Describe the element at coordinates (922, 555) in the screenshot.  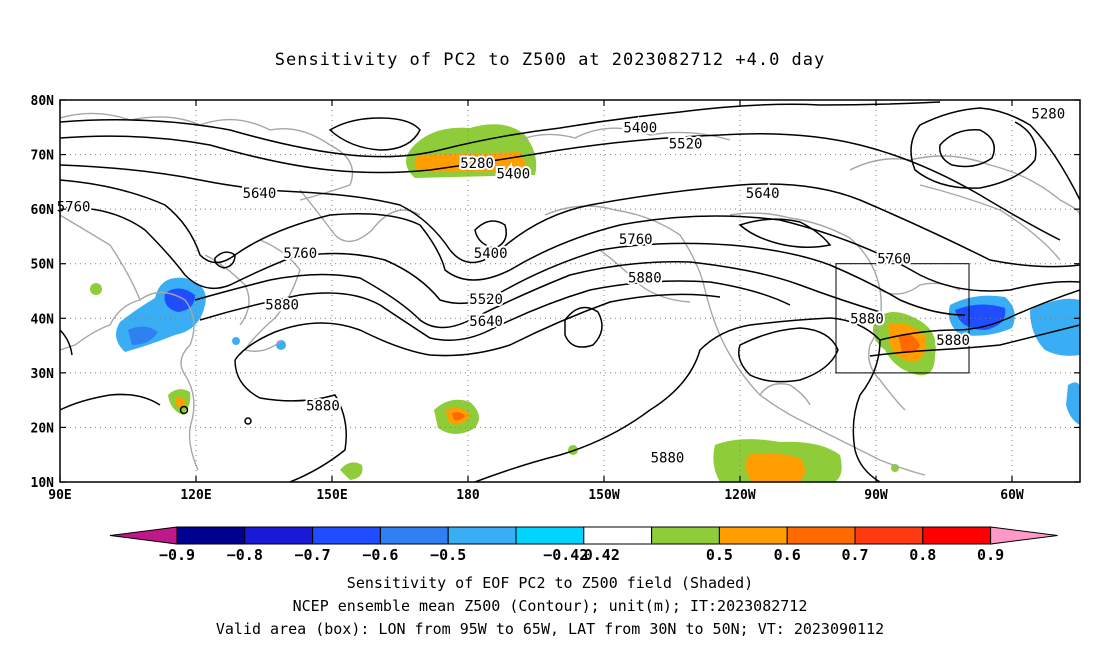
I see `colorbar-label: 0.8` at that location.